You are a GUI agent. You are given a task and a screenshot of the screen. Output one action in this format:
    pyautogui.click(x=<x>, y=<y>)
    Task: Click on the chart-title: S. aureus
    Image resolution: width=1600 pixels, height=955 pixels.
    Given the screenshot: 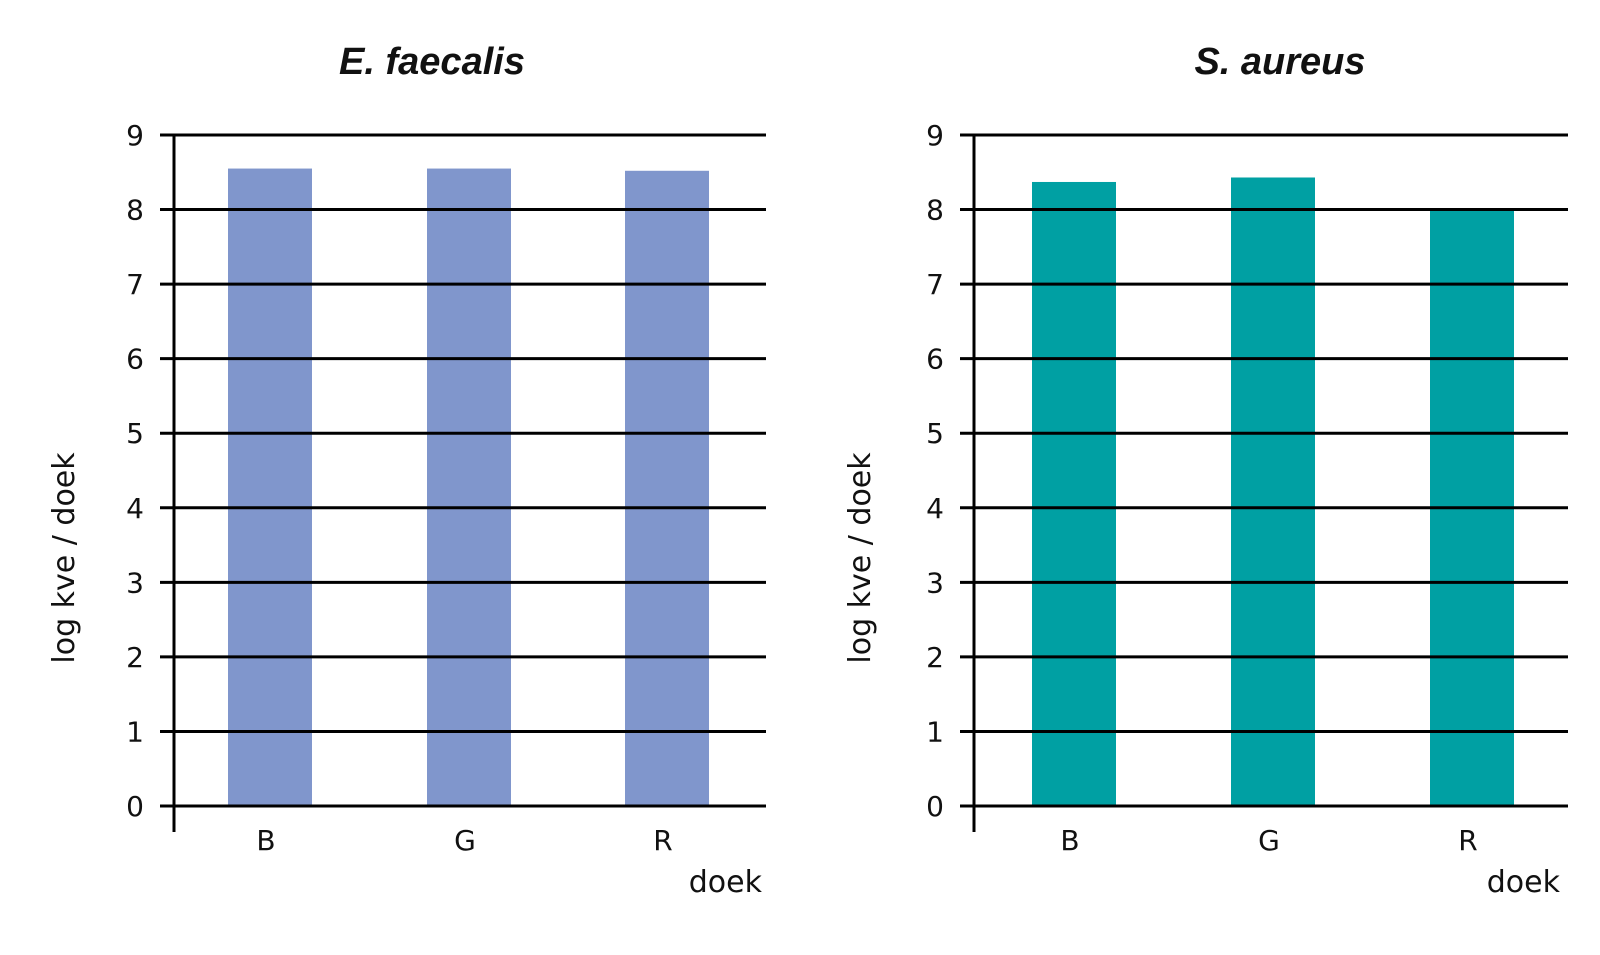 What is the action you would take?
    pyautogui.click(x=1279, y=62)
    